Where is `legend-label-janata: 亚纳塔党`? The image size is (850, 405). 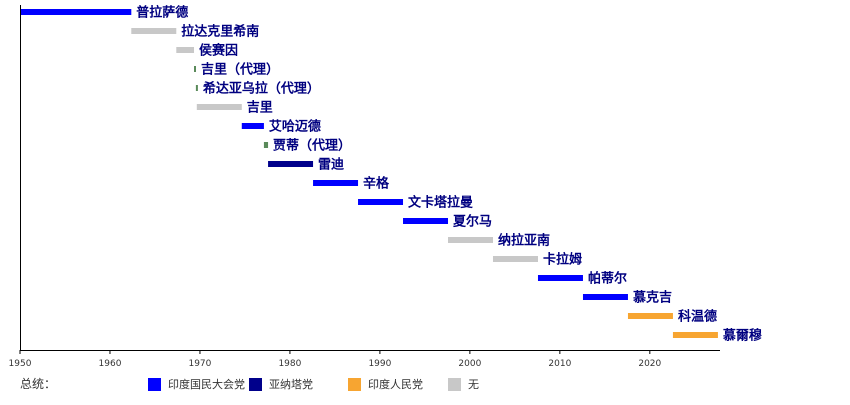 legend-label-janata: 亚纳塔党 is located at coordinates (291, 384).